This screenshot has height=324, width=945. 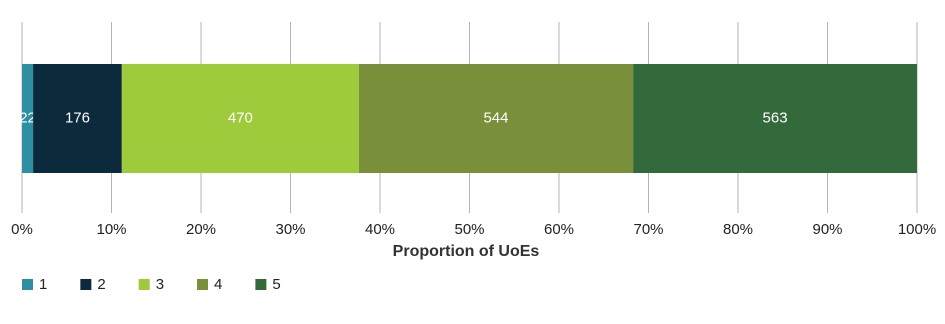 I want to click on legend-label: 2, so click(x=101, y=284).